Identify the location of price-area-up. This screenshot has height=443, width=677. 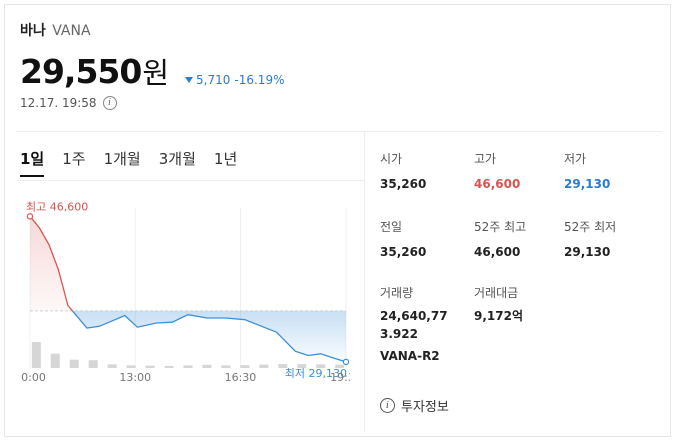
(51, 263).